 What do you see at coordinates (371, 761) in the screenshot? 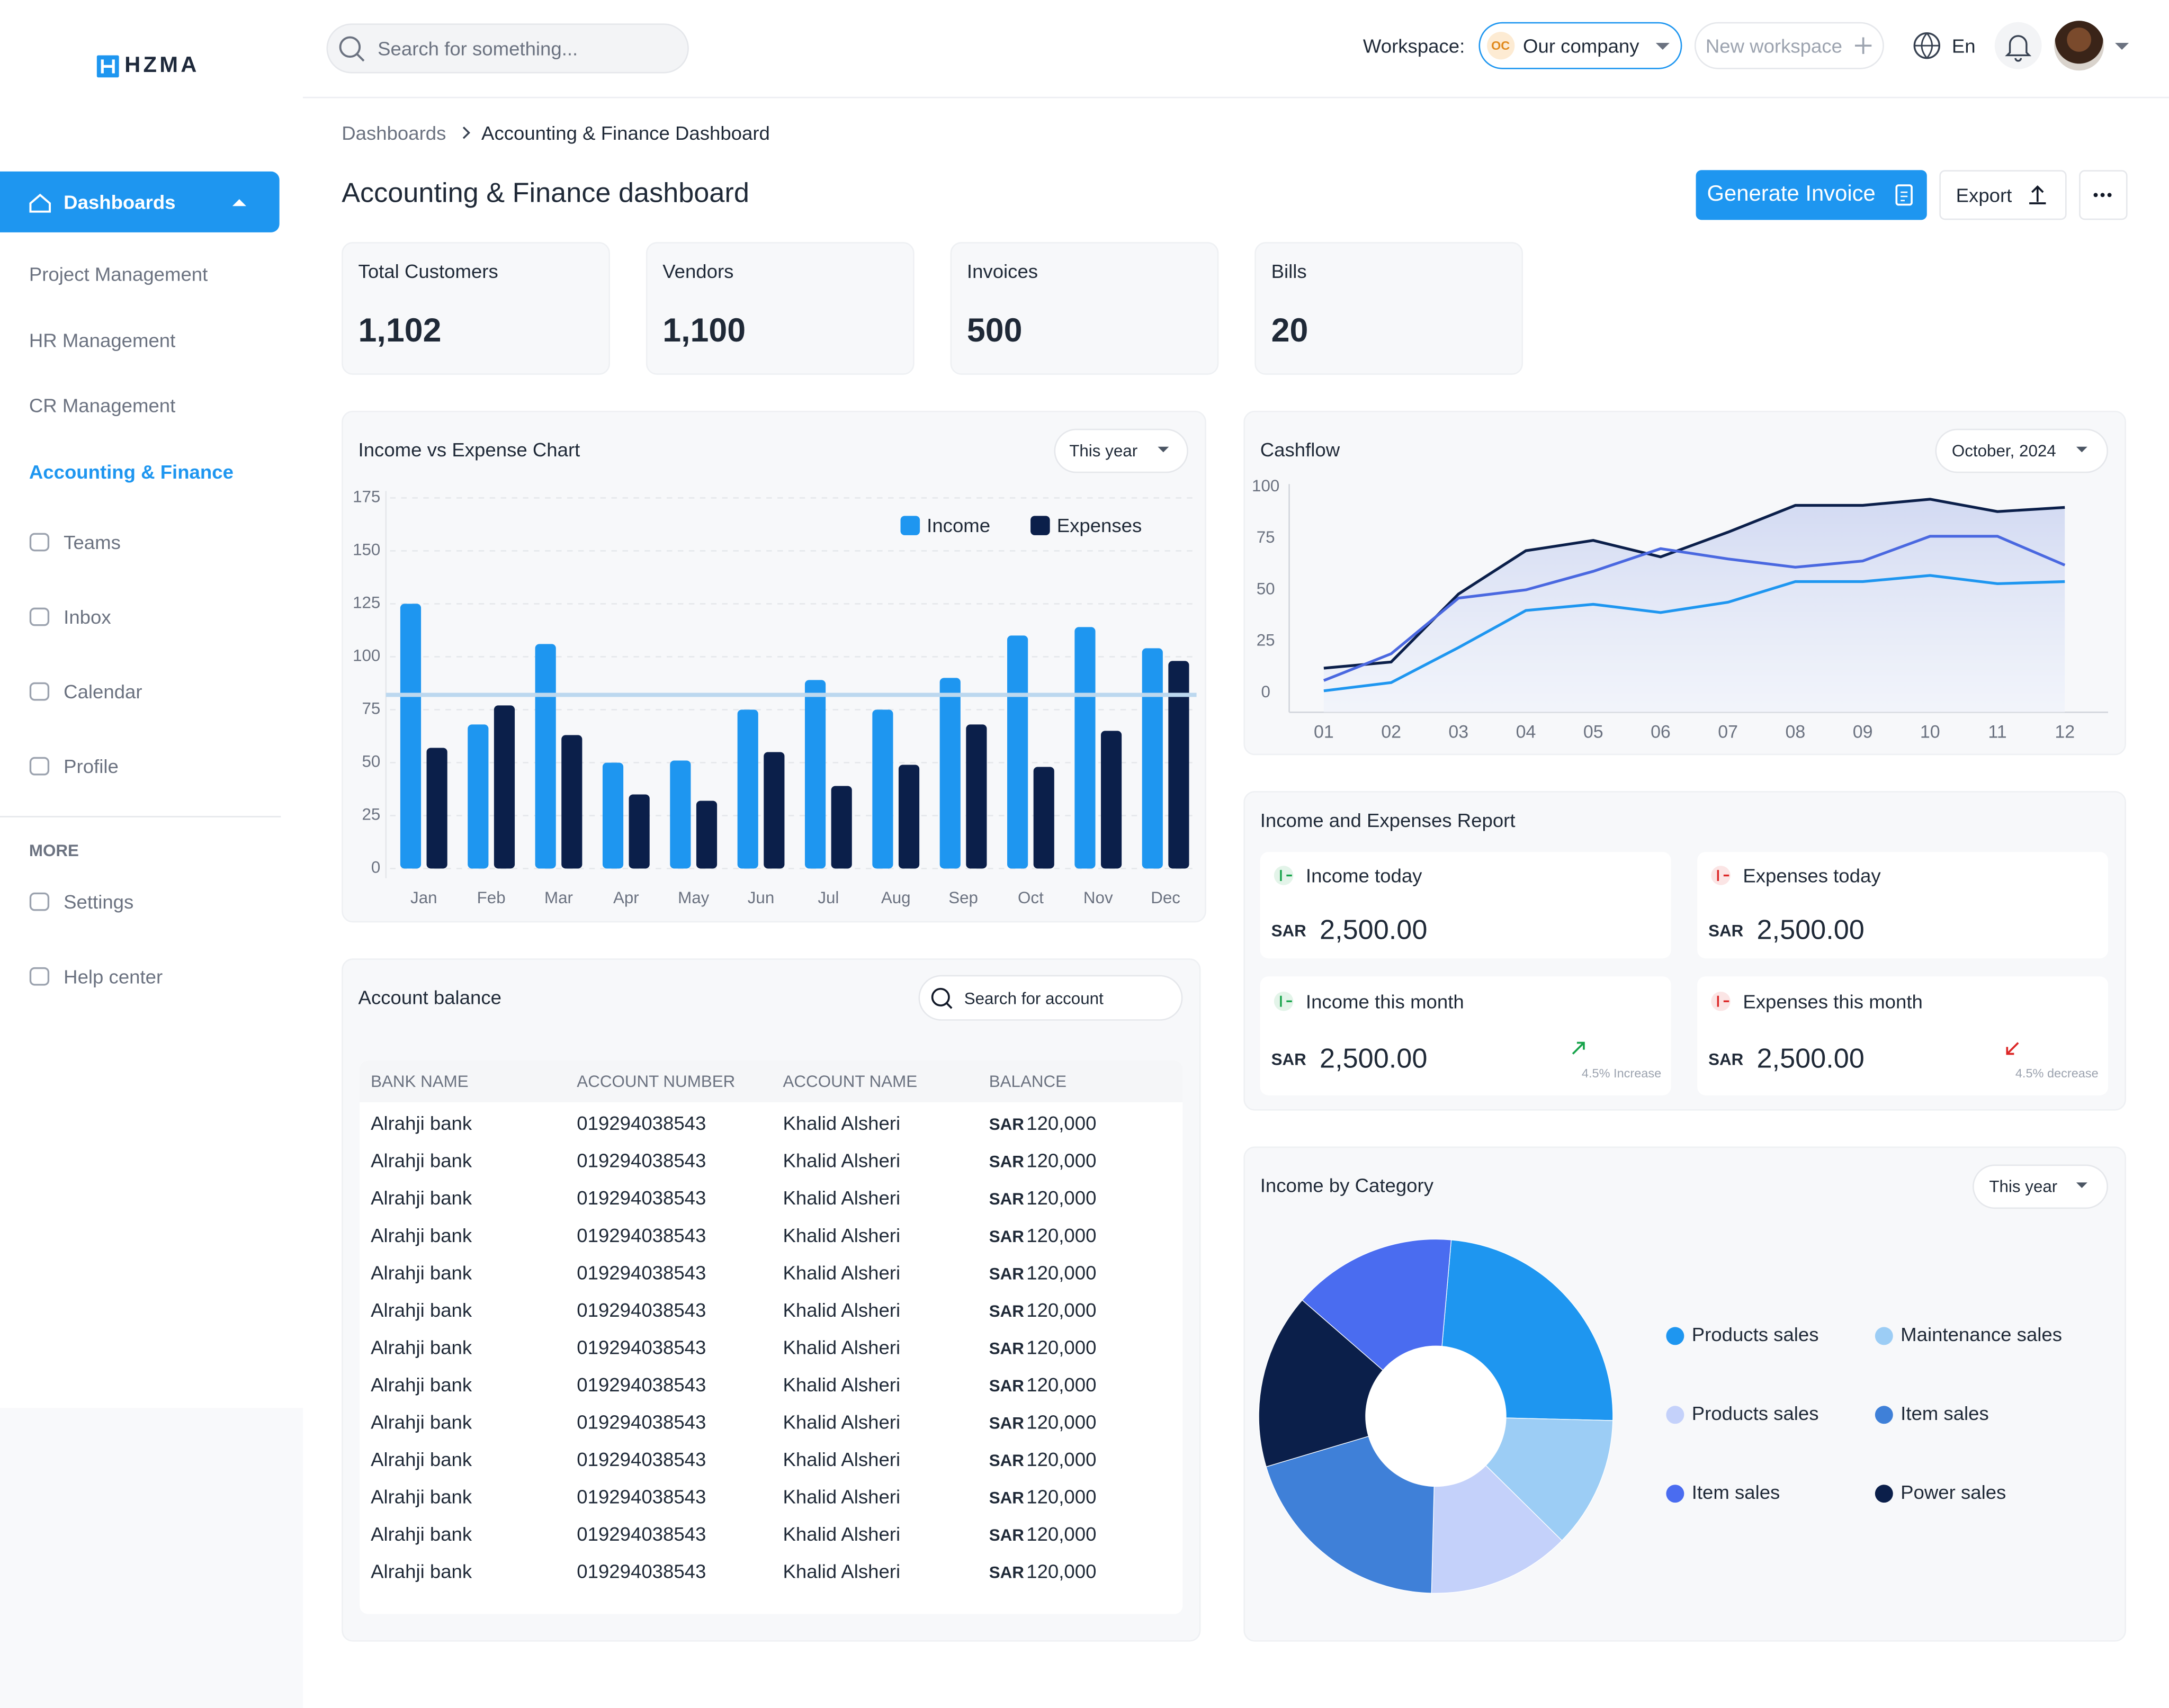
I see `y-tick-label: 50` at bounding box center [371, 761].